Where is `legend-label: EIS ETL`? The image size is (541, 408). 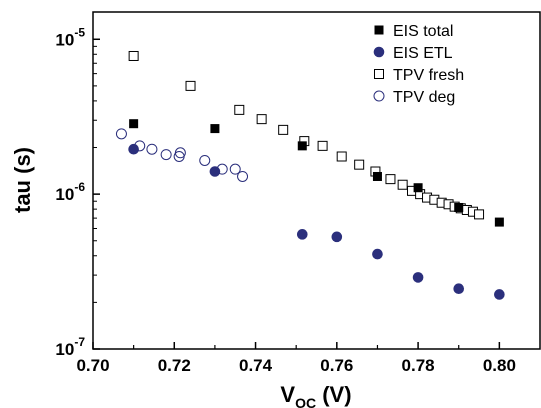 legend-label: EIS ETL is located at coordinates (423, 53).